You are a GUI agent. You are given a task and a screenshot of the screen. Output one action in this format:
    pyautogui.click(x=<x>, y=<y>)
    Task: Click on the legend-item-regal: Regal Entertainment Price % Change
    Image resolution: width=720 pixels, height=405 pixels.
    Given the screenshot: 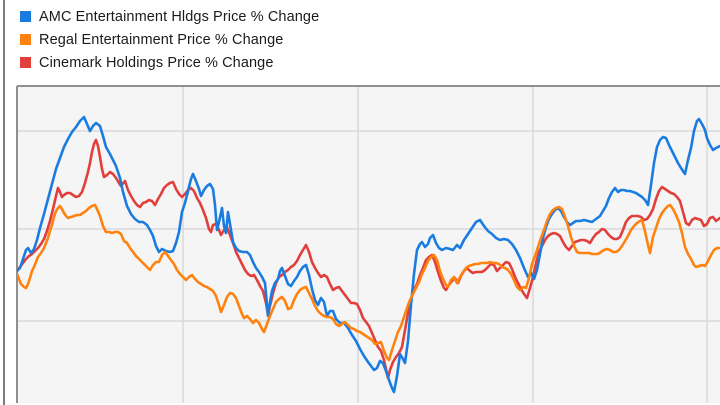 What is the action you would take?
    pyautogui.click(x=169, y=39)
    